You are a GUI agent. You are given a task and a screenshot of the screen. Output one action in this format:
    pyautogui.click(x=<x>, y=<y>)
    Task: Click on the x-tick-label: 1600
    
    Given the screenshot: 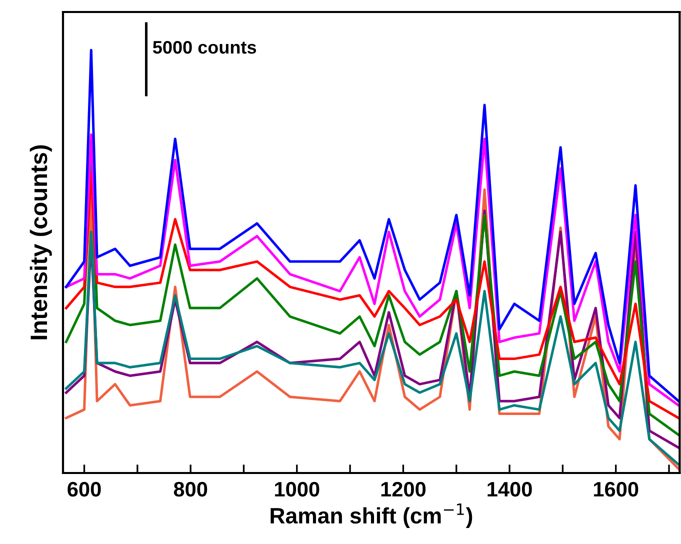 What is the action you would take?
    pyautogui.click(x=616, y=489)
    